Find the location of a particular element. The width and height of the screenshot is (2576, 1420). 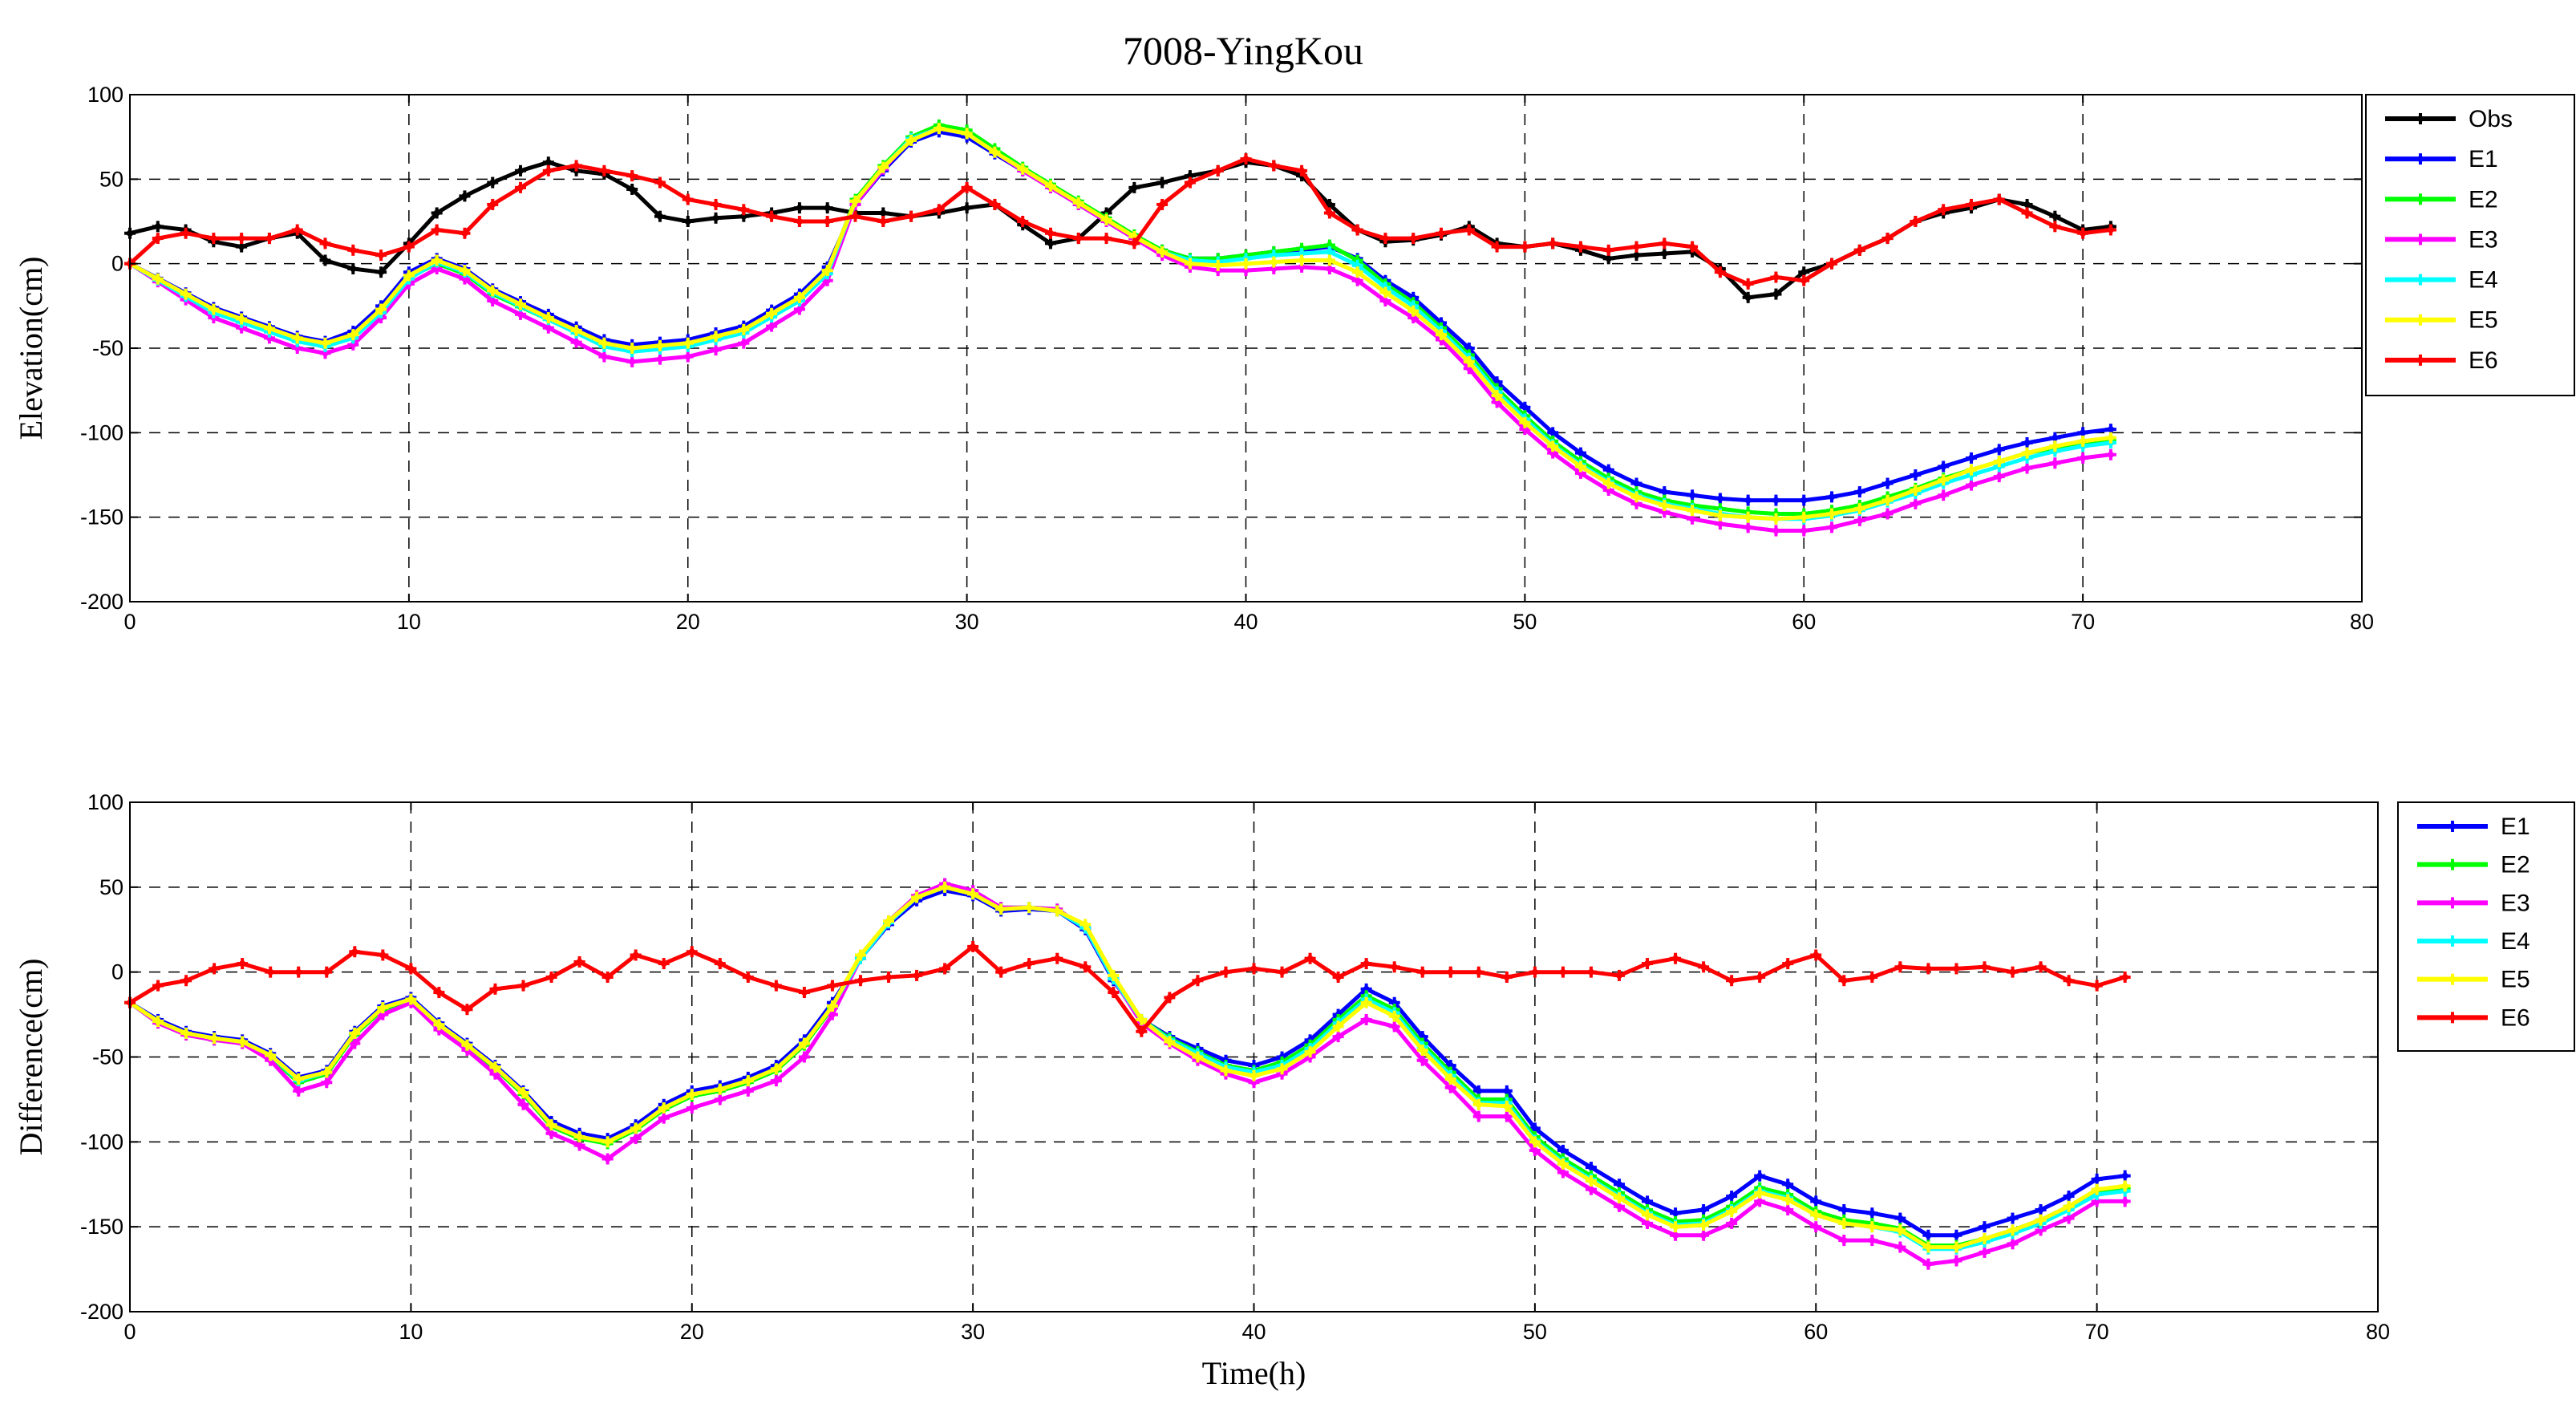

difference-y-tick-label: -150 is located at coordinates (102, 1227).